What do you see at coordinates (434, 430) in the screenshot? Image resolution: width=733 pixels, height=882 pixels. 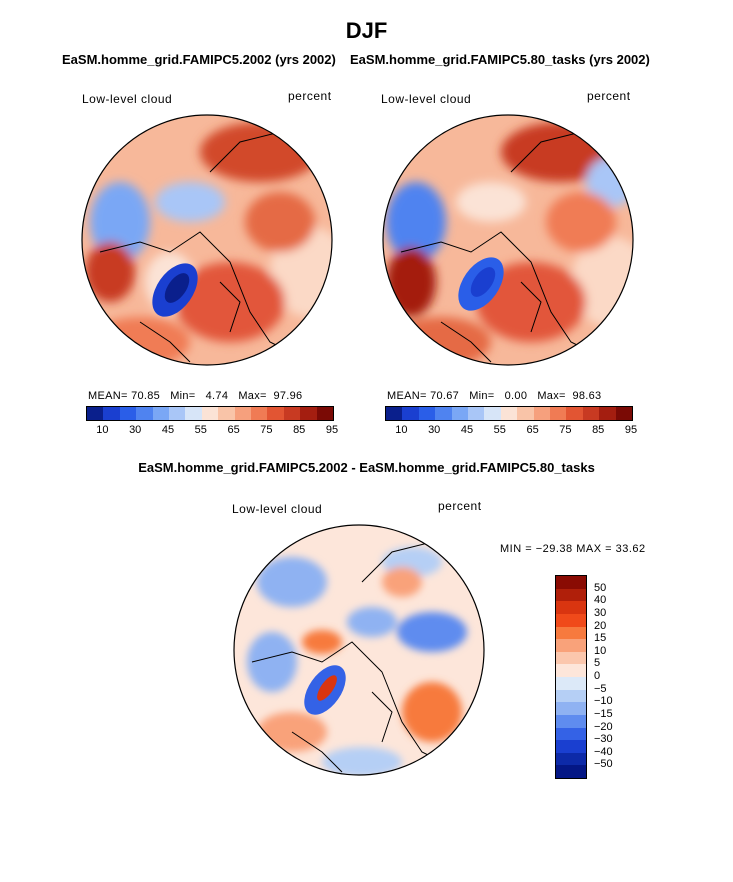 I see `panel-b-colorbar-tick-label: 30` at bounding box center [434, 430].